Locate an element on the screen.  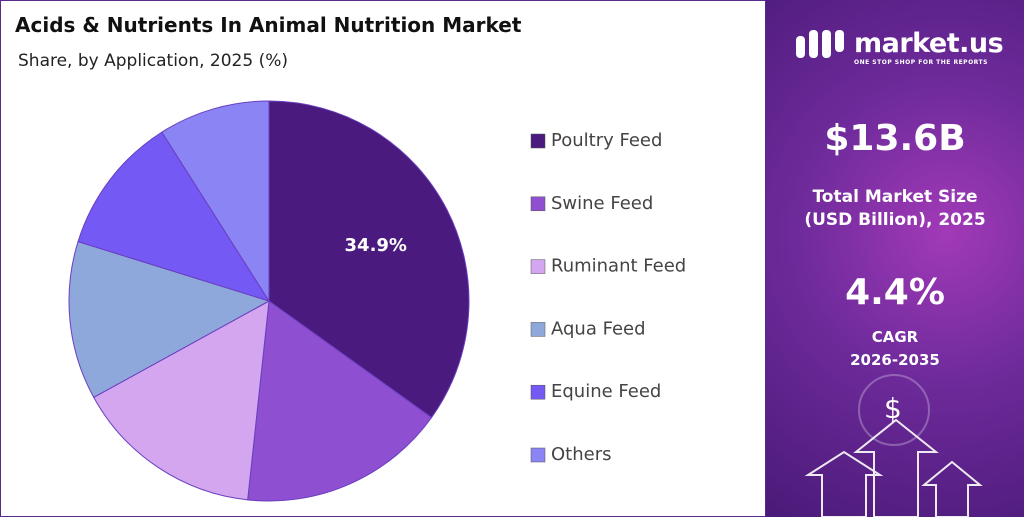
arrows is located at coordinates (893, 445).